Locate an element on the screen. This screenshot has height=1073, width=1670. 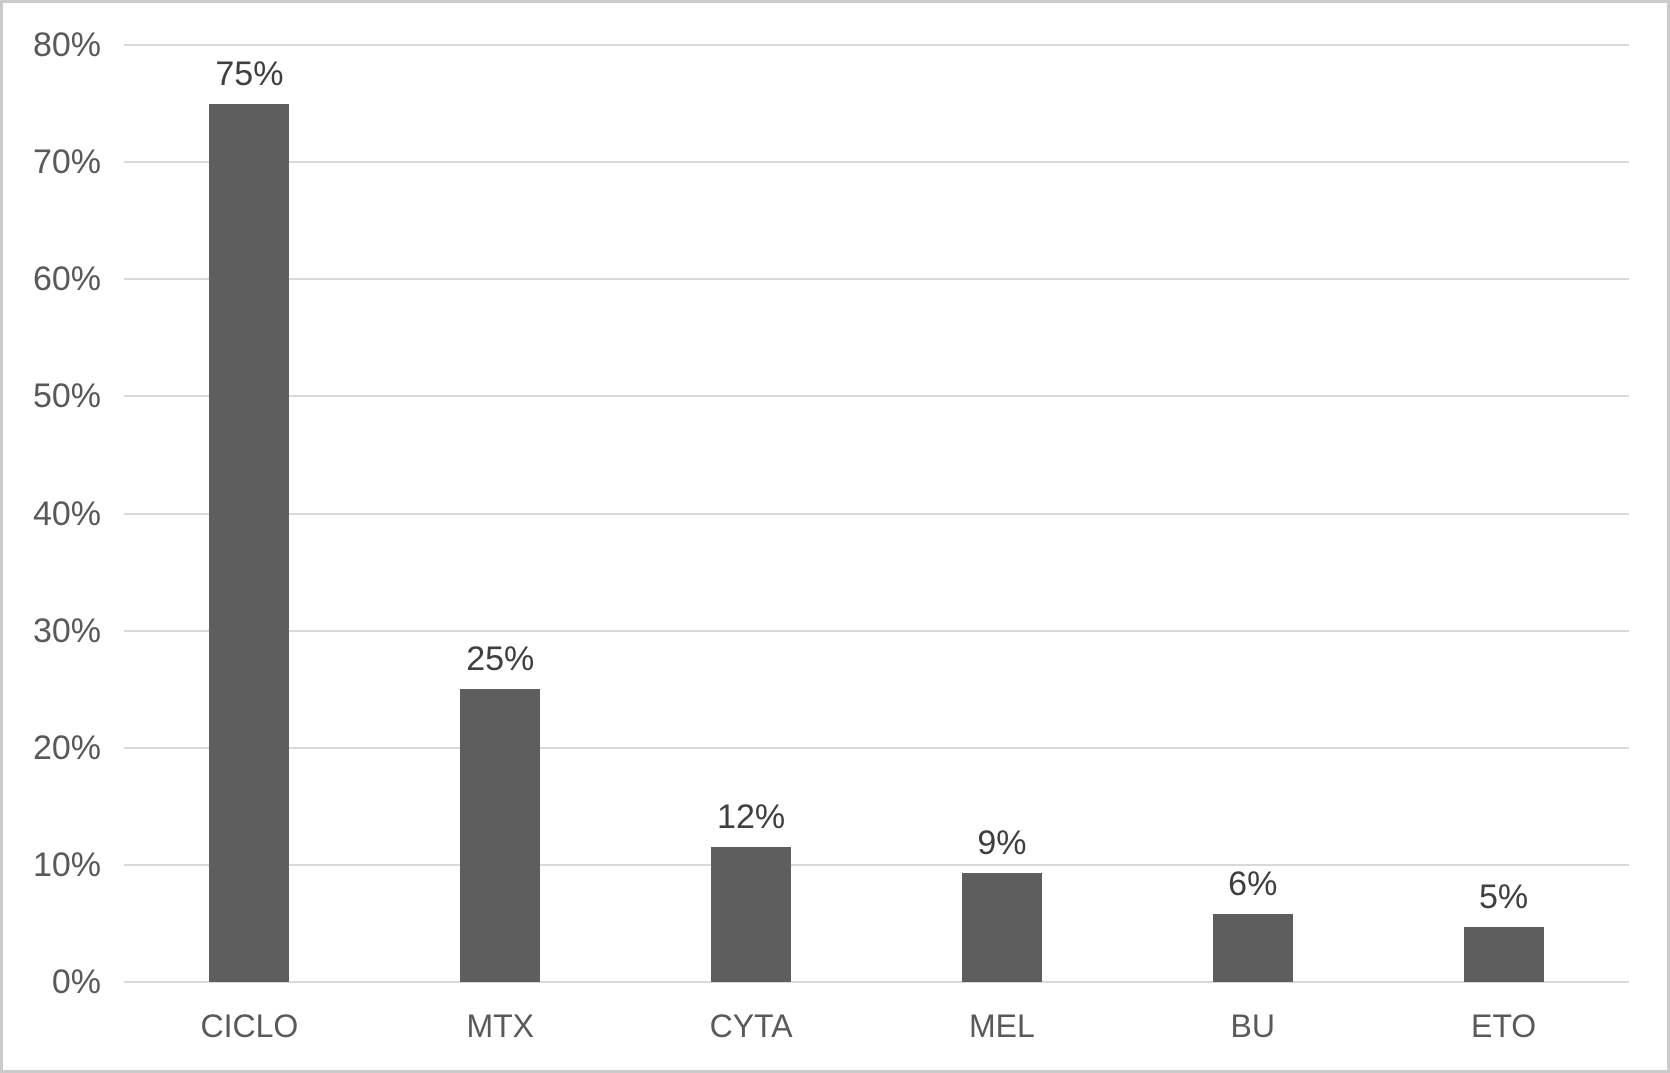
x-tick-label-cyta: CYTA is located at coordinates (751, 1026).